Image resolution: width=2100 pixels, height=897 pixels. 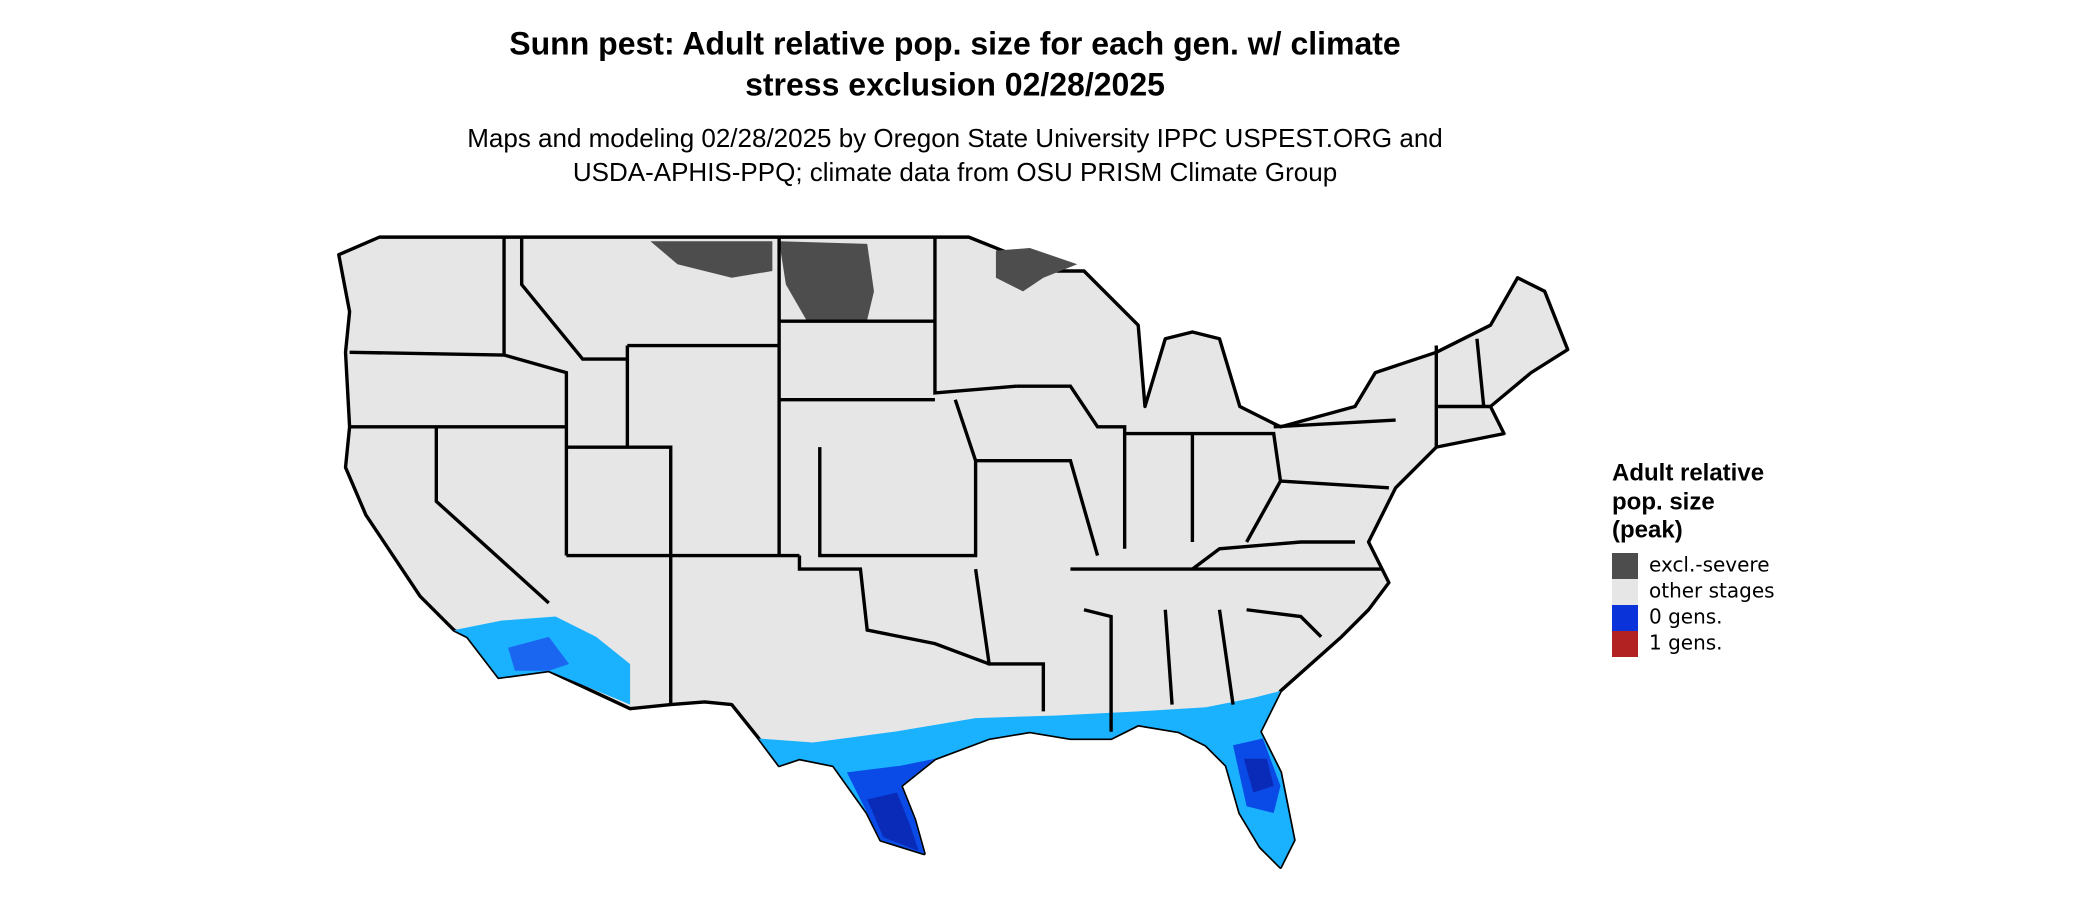 What do you see at coordinates (955, 84) in the screenshot?
I see `title-line: stress exclusion 02/28/2025` at bounding box center [955, 84].